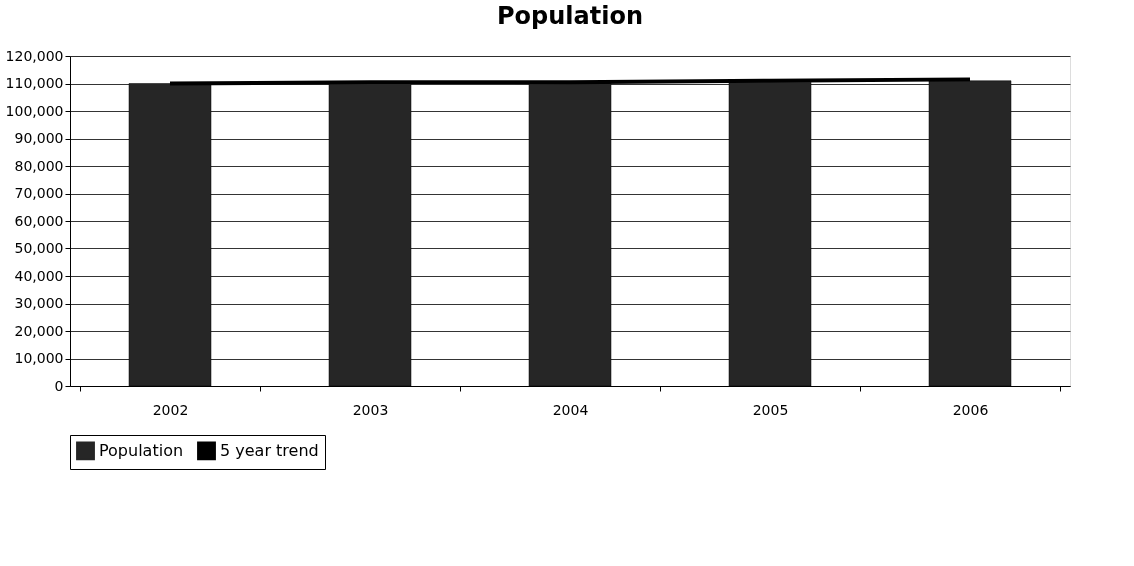 This screenshot has width=1134, height=566. Describe the element at coordinates (269, 450) in the screenshot. I see `legend-label: 5 year trend` at that location.